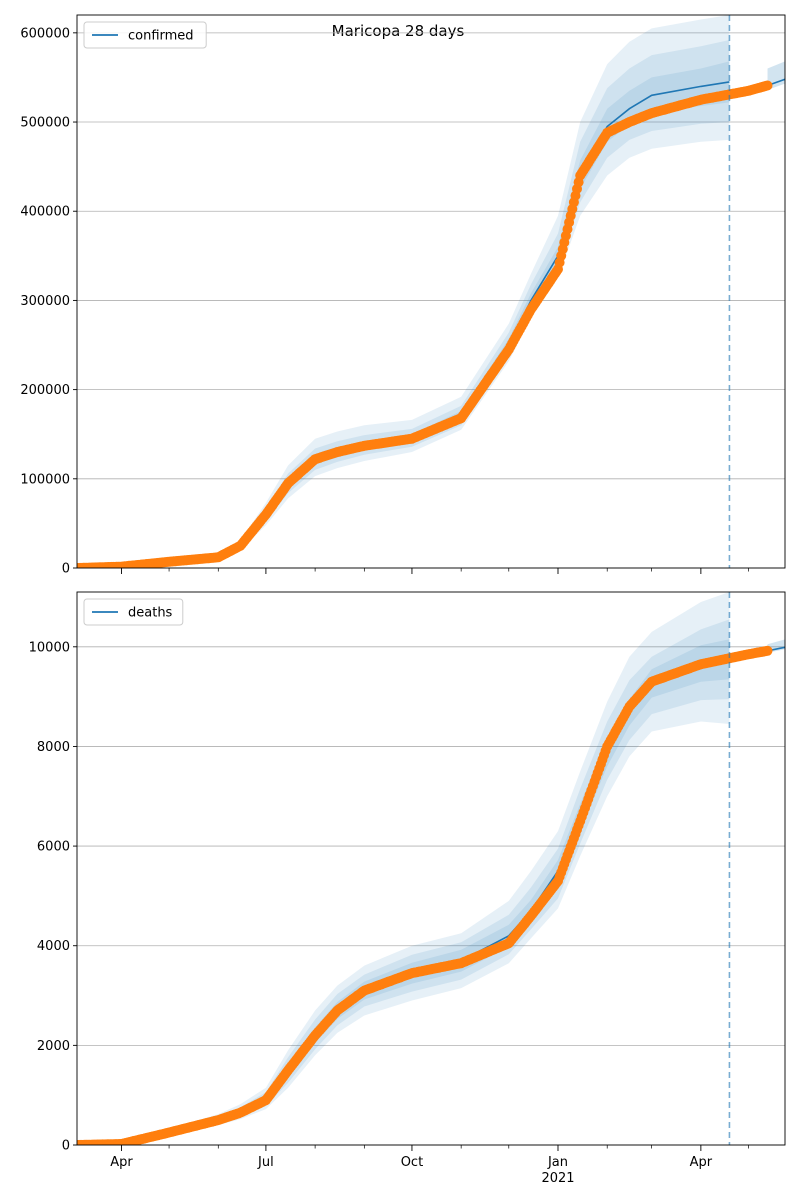 The image size is (800, 1200). I want to click on y-tick-label: 200000, so click(45, 390).